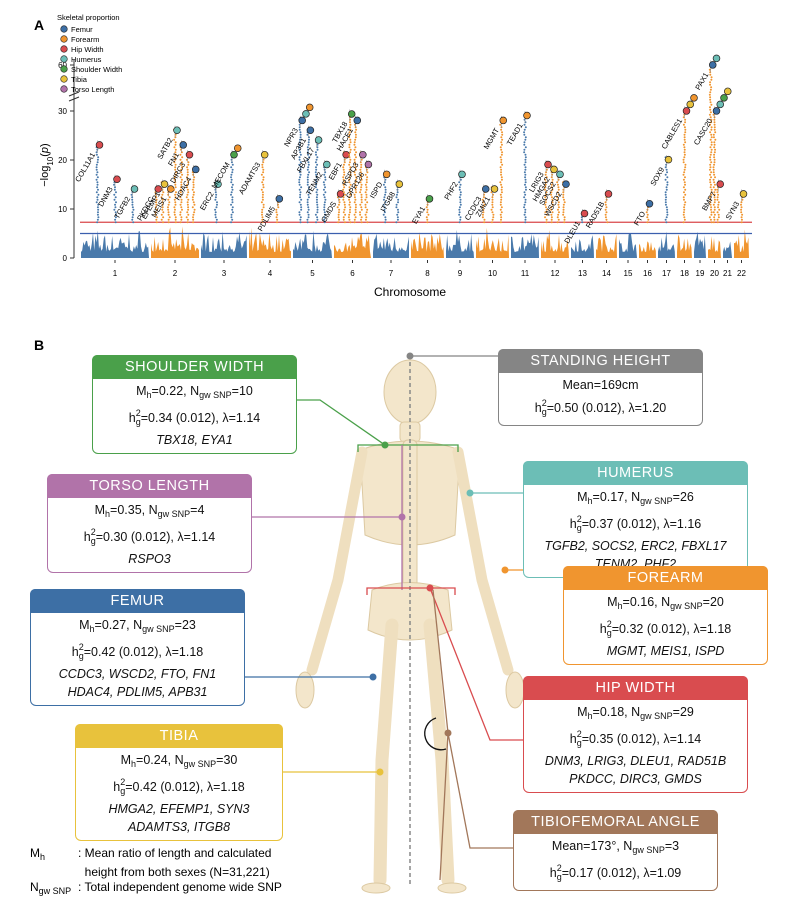 The width and height of the screenshot is (800, 905). Describe the element at coordinates (207, 201) in the screenshot. I see `gene-label: ERC2` at that location.